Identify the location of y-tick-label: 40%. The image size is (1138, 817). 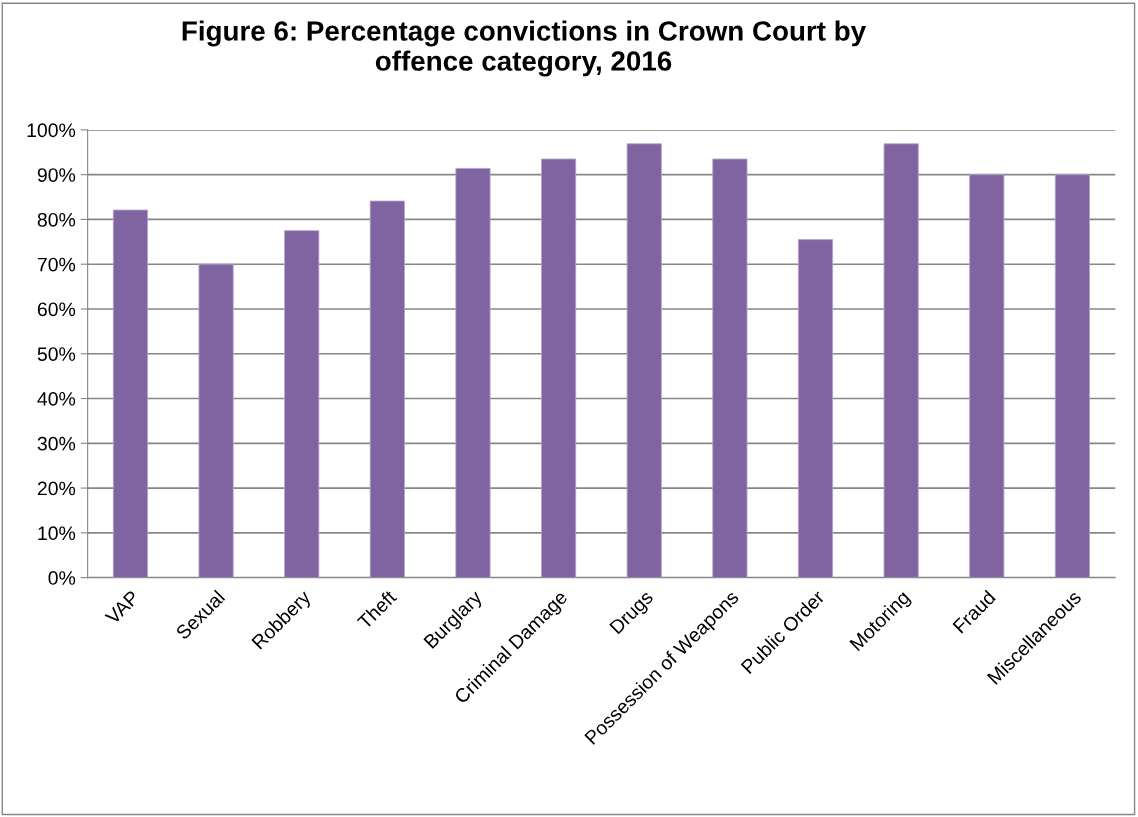
(56, 399).